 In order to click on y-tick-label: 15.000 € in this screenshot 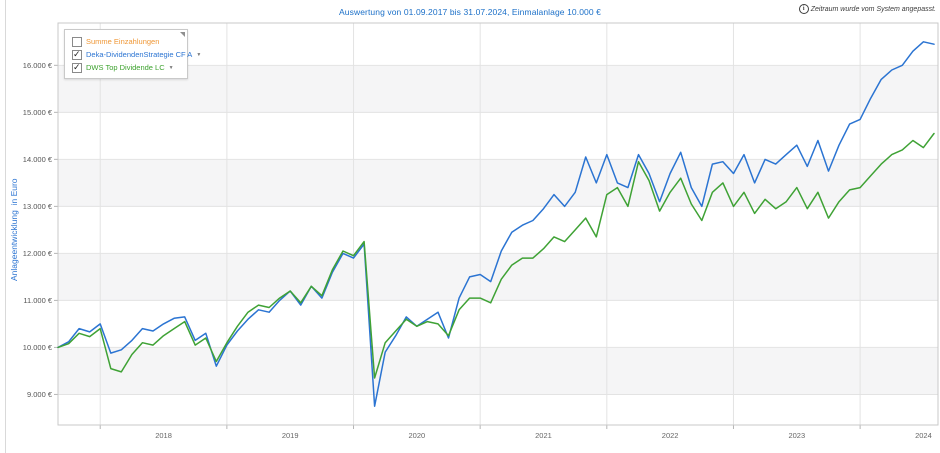, I will do `click(38, 112)`.